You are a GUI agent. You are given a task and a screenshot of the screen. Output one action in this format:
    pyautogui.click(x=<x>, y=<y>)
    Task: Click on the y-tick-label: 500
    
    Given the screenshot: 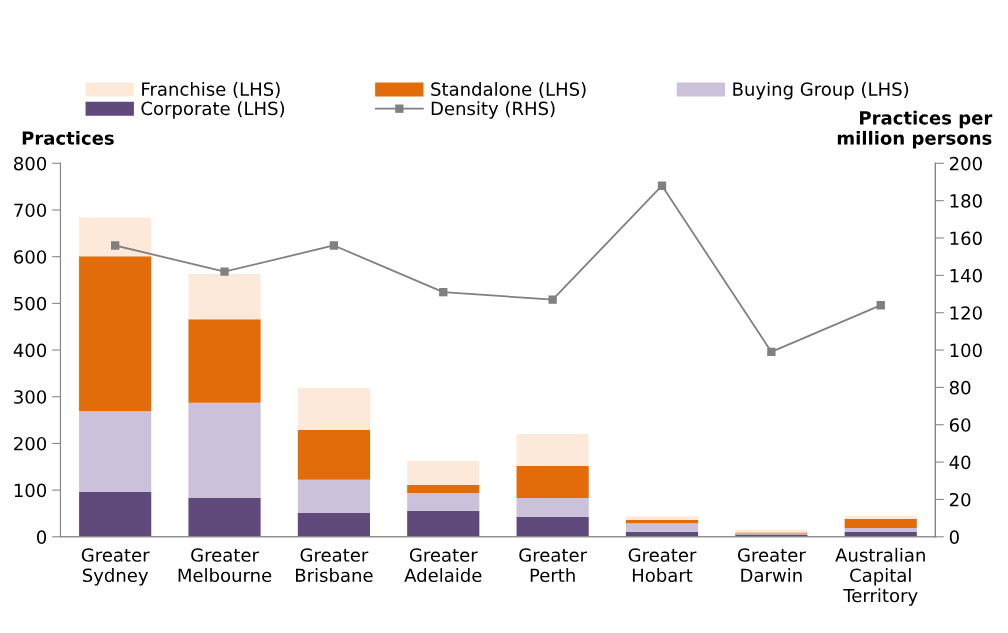 What is the action you would take?
    pyautogui.click(x=30, y=303)
    